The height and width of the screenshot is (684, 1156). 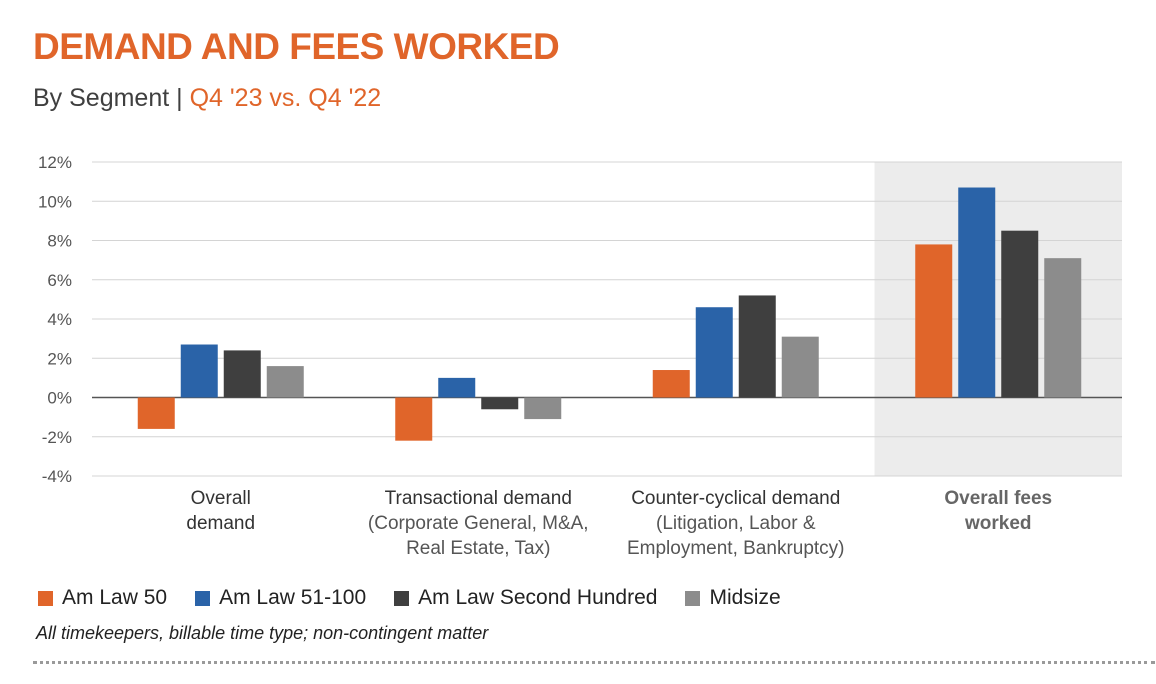 I want to click on category-label-line: Counter-cyclical demand, so click(x=736, y=498).